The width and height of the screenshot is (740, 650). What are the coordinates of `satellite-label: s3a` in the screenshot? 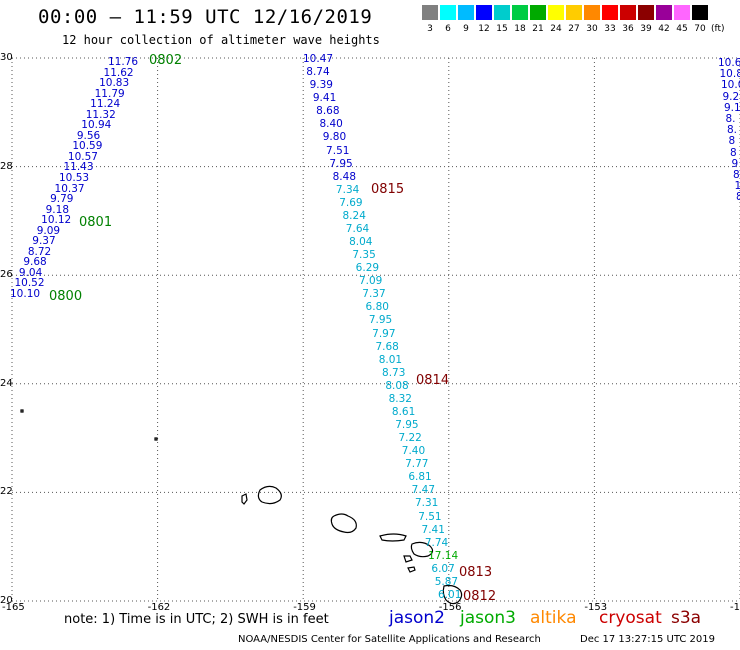 It's located at (686, 618).